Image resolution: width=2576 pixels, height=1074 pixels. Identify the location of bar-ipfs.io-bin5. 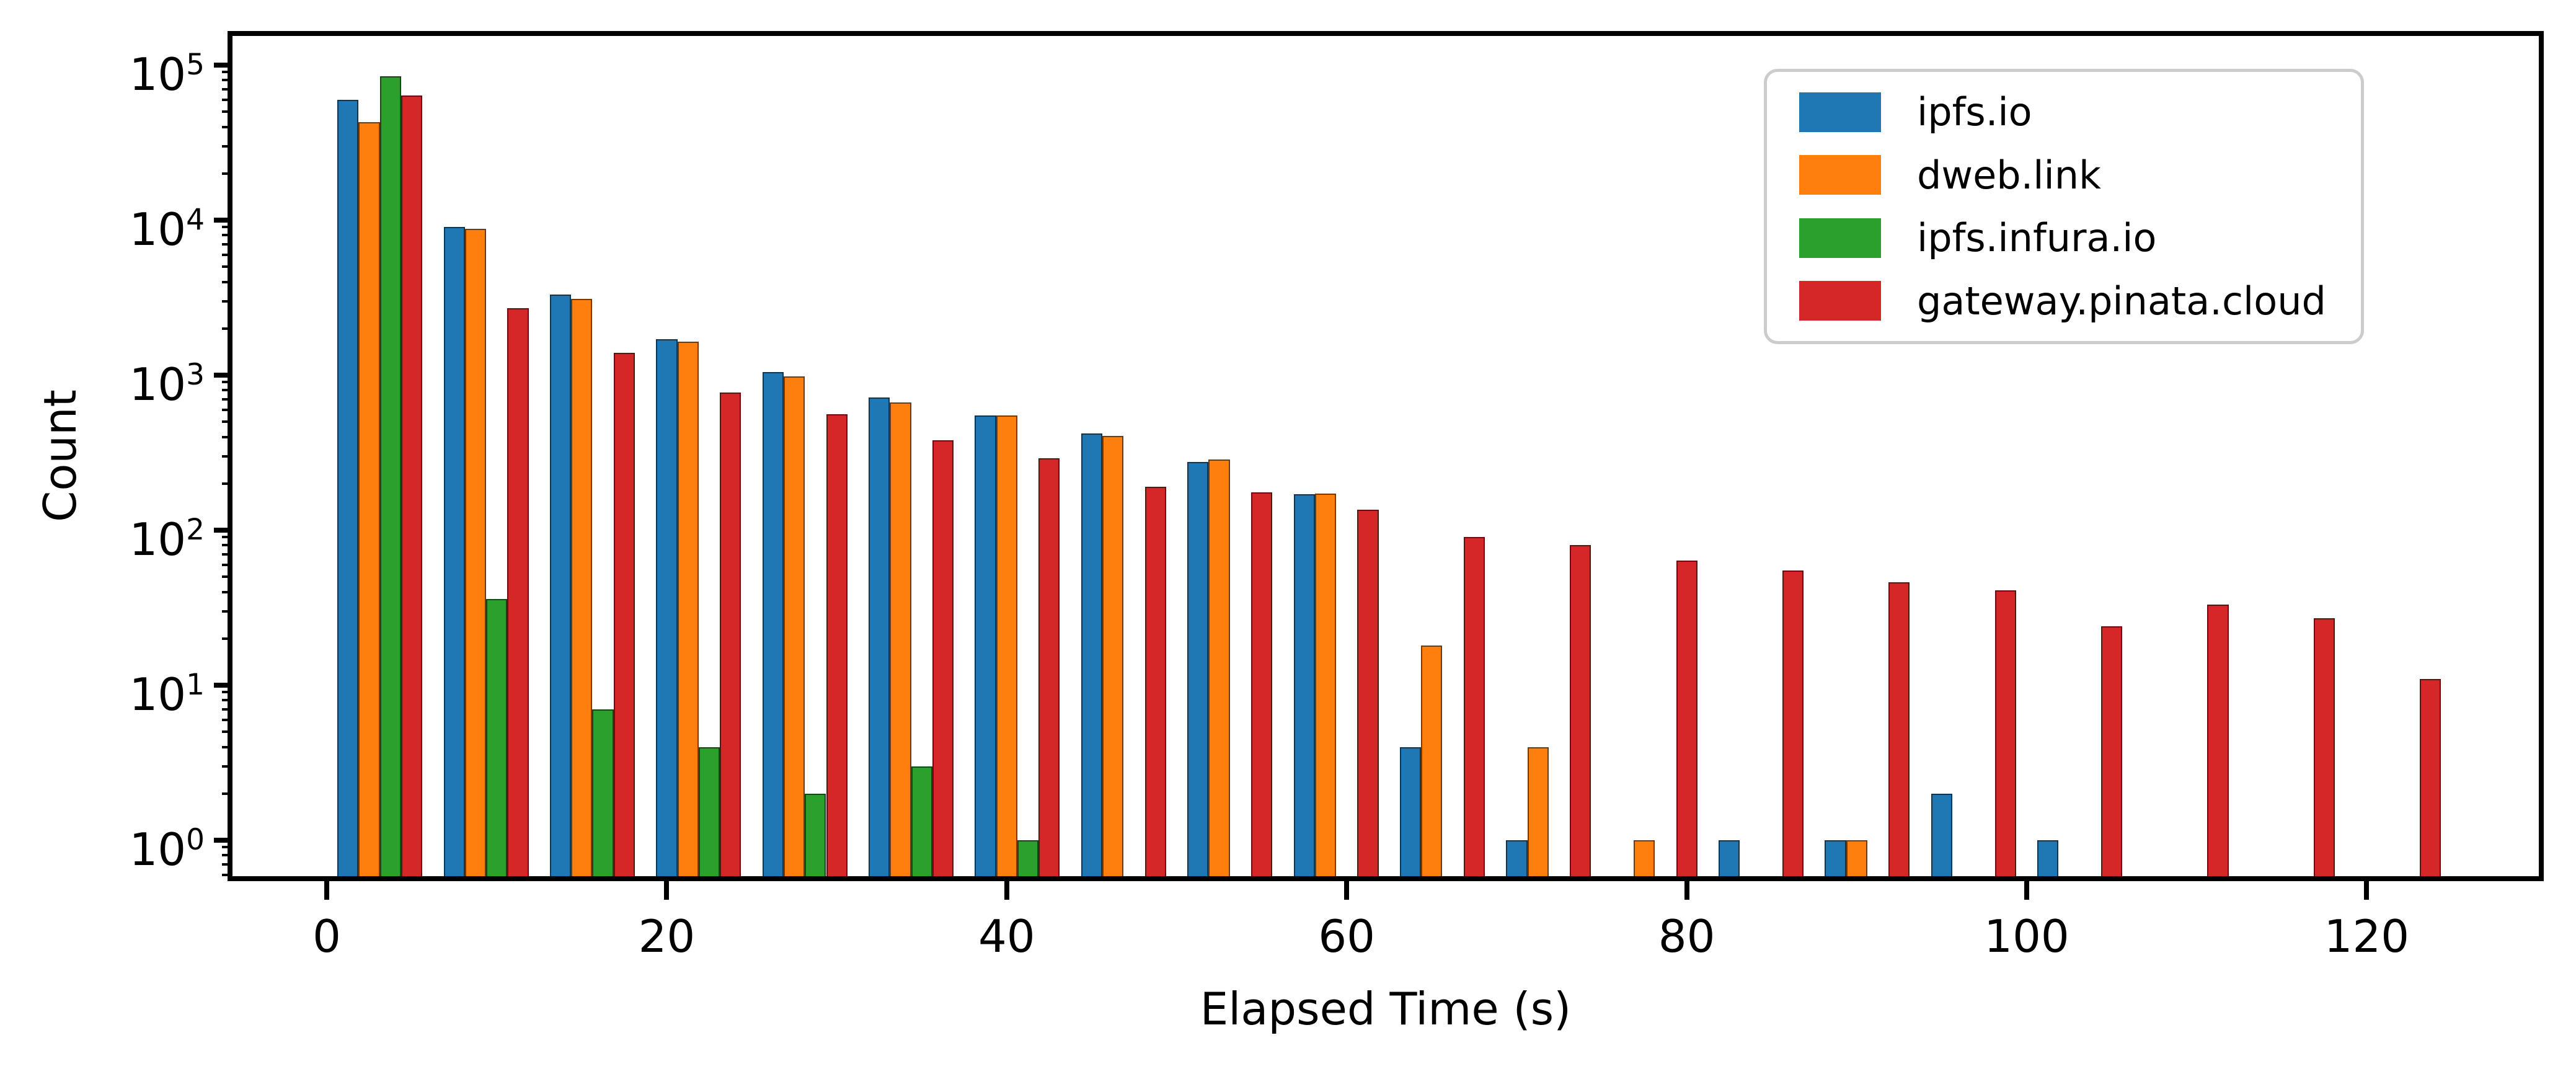
(879, 636).